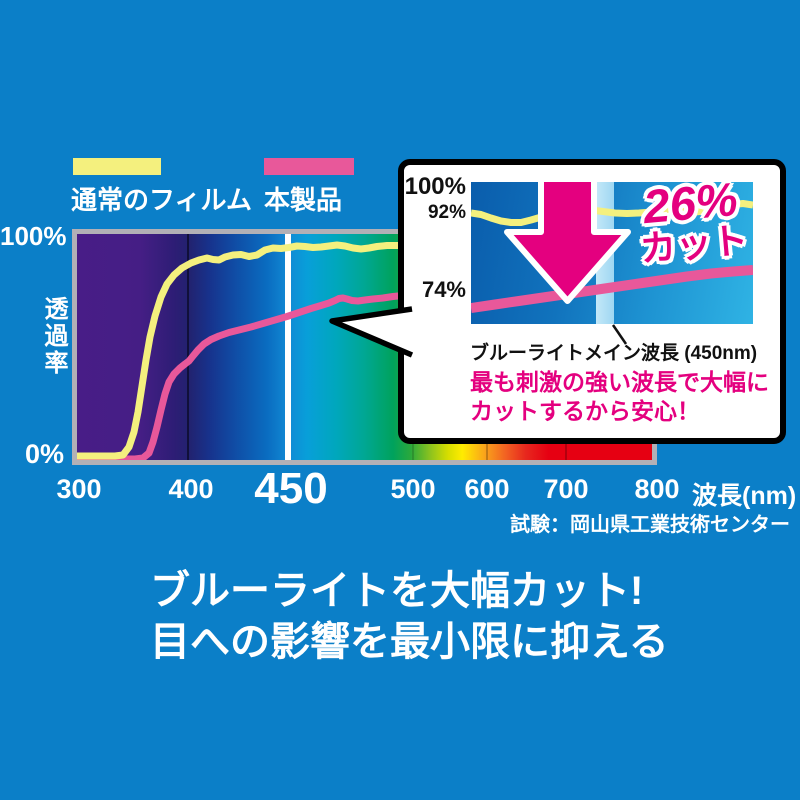  I want to click on legend-swatch-normal-film, so click(117, 166).